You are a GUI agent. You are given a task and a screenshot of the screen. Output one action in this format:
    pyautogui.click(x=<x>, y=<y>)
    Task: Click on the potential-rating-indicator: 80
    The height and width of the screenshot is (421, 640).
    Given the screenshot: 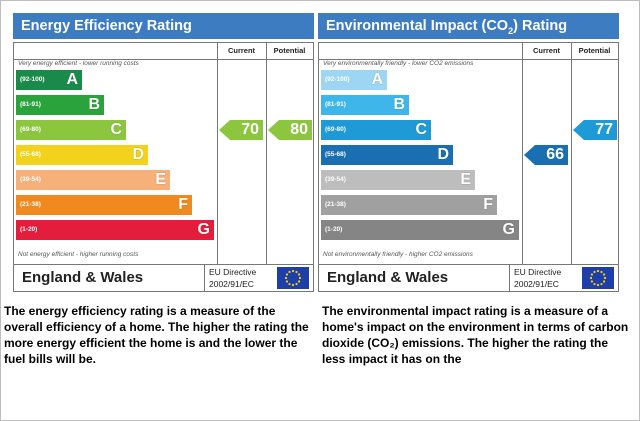 What is the action you would take?
    pyautogui.click(x=290, y=130)
    